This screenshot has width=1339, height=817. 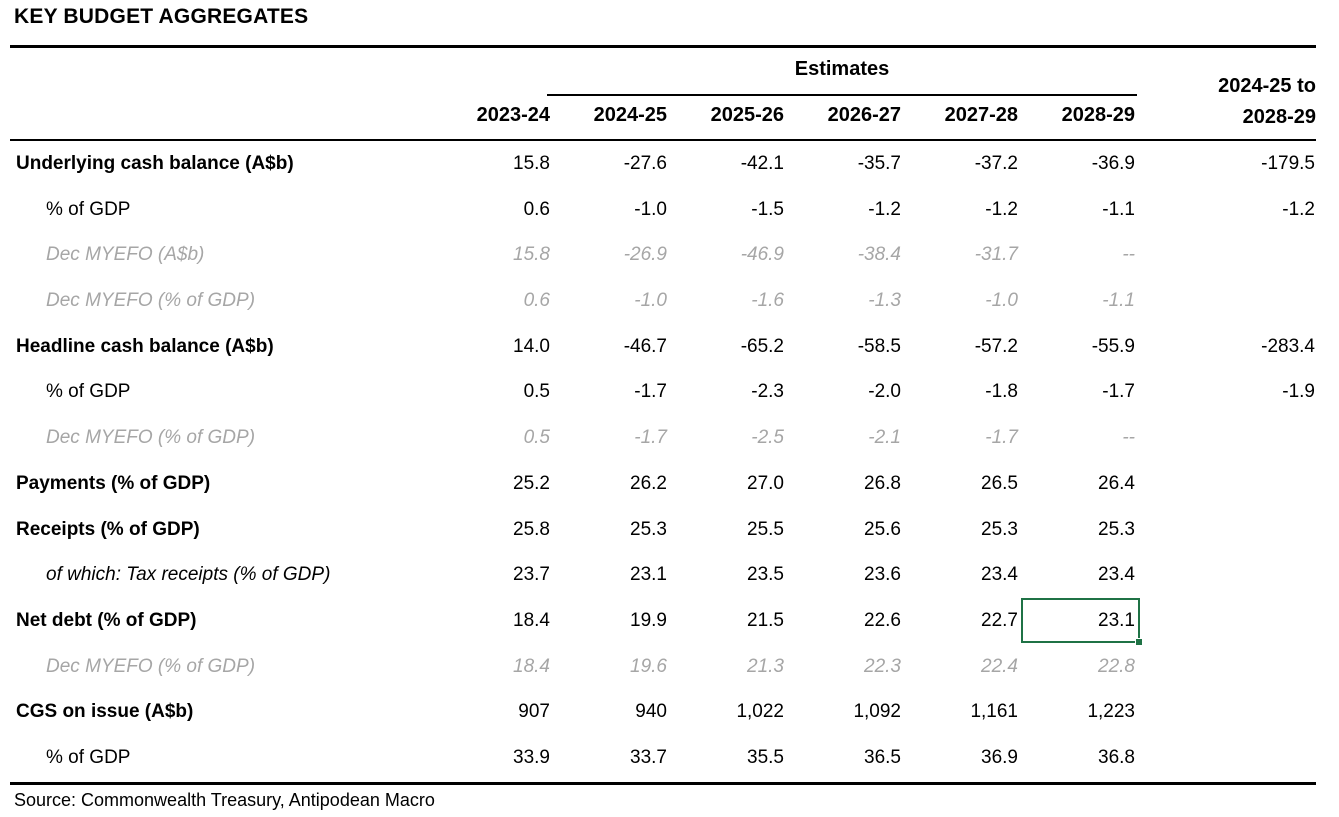 I want to click on value-cell: -26.9, so click(x=645, y=255).